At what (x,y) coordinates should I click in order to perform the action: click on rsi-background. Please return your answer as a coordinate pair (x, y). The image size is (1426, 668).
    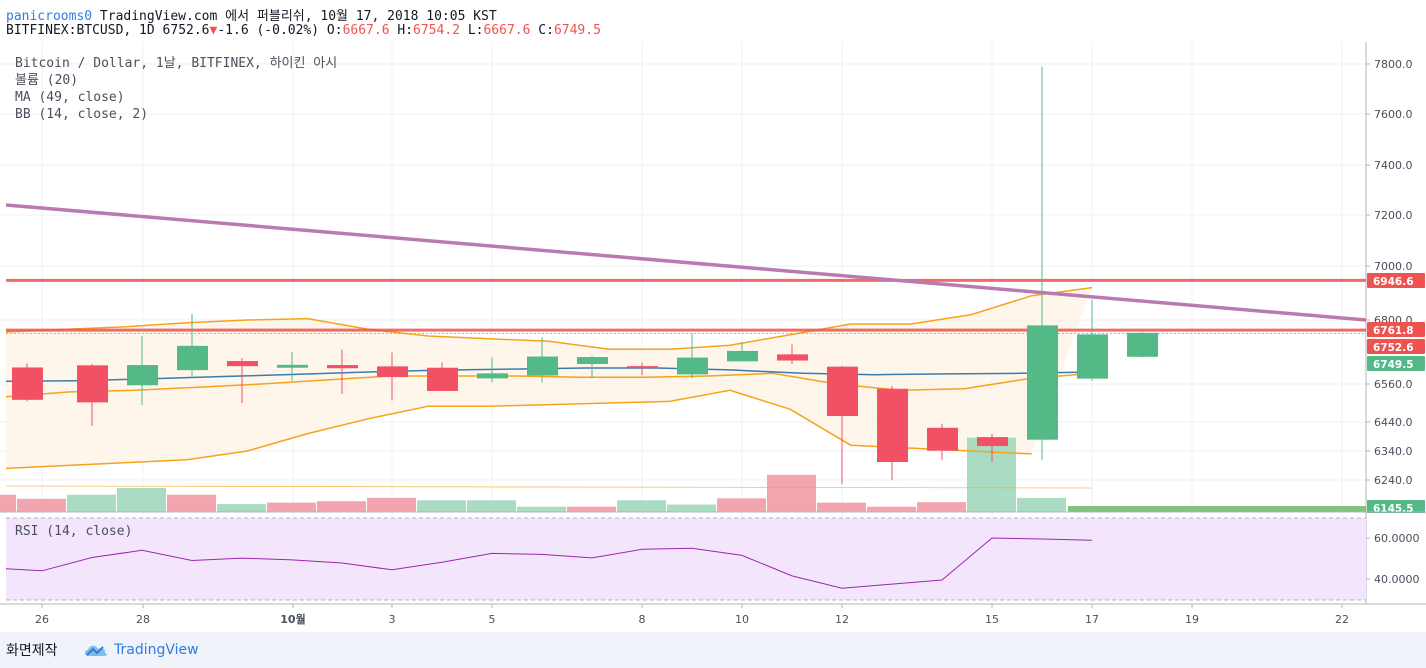
    Looking at the image, I should click on (686, 559).